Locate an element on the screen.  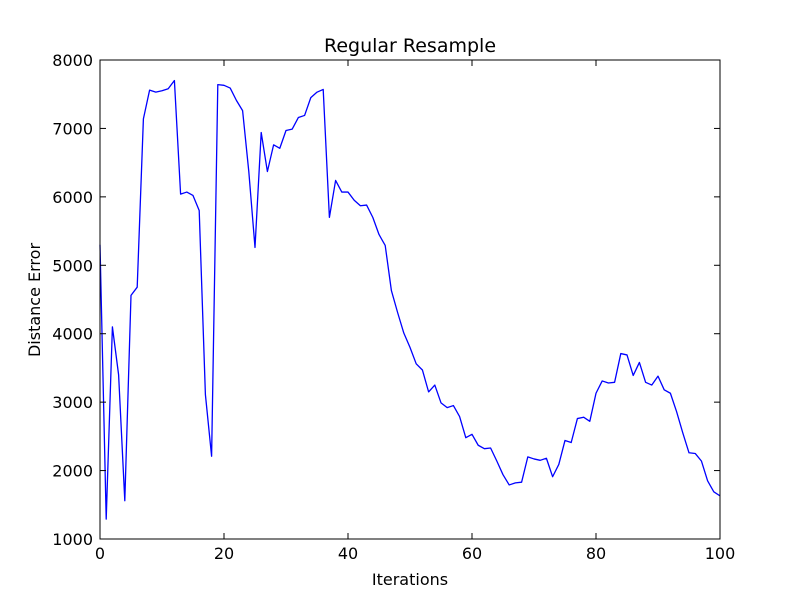
x-tick-label: 60 is located at coordinates (472, 553).